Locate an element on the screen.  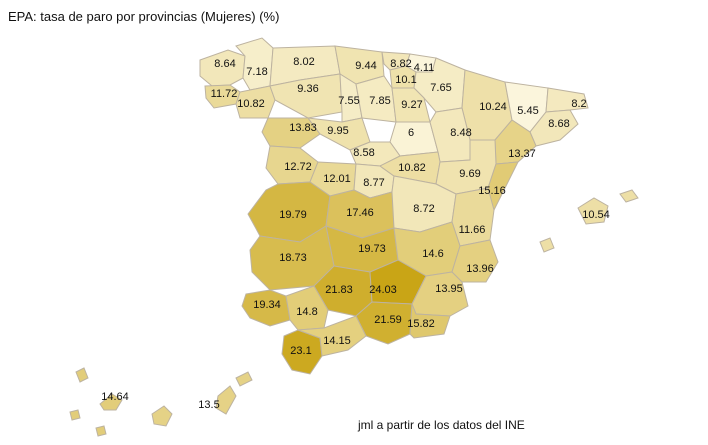
province-value-label: 13.5 is located at coordinates (208, 405).